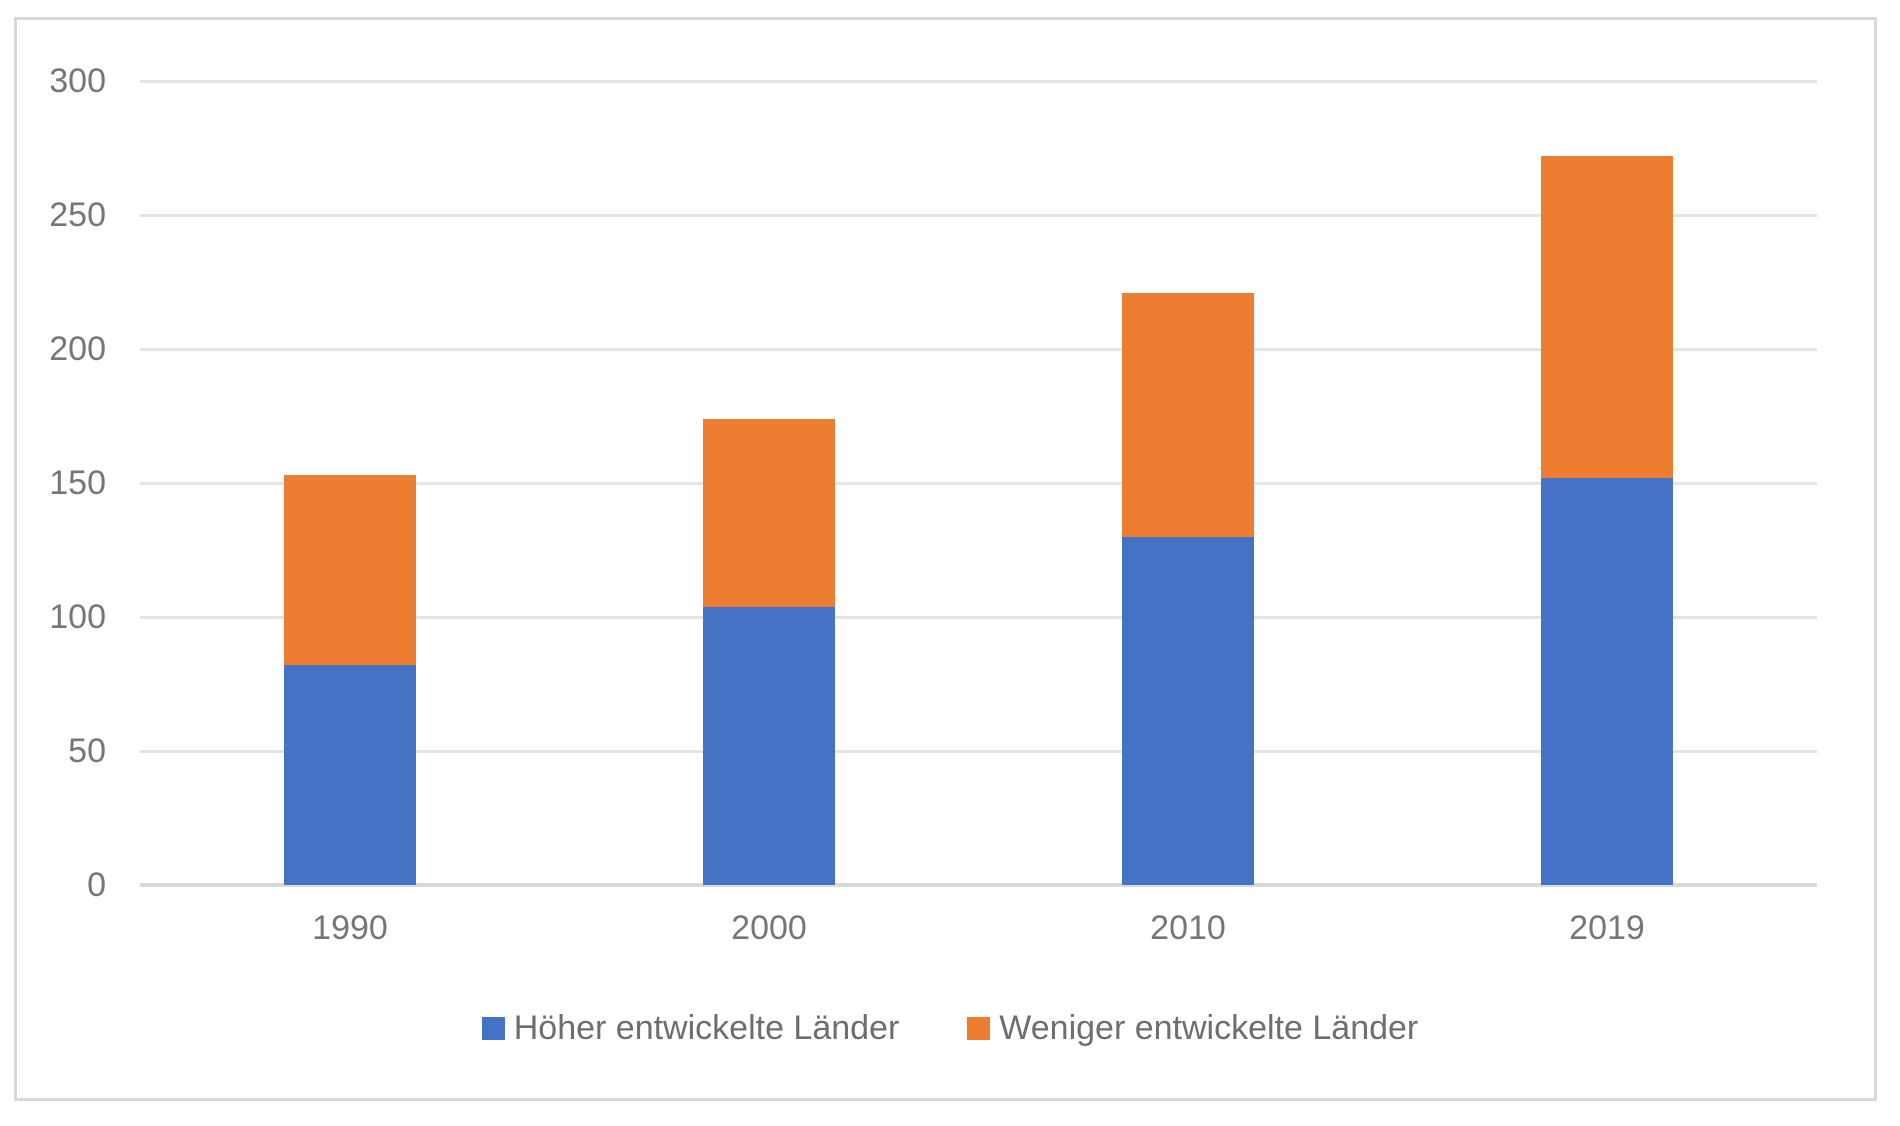 The height and width of the screenshot is (1126, 1900). I want to click on y-tick-label: 100, so click(77, 617).